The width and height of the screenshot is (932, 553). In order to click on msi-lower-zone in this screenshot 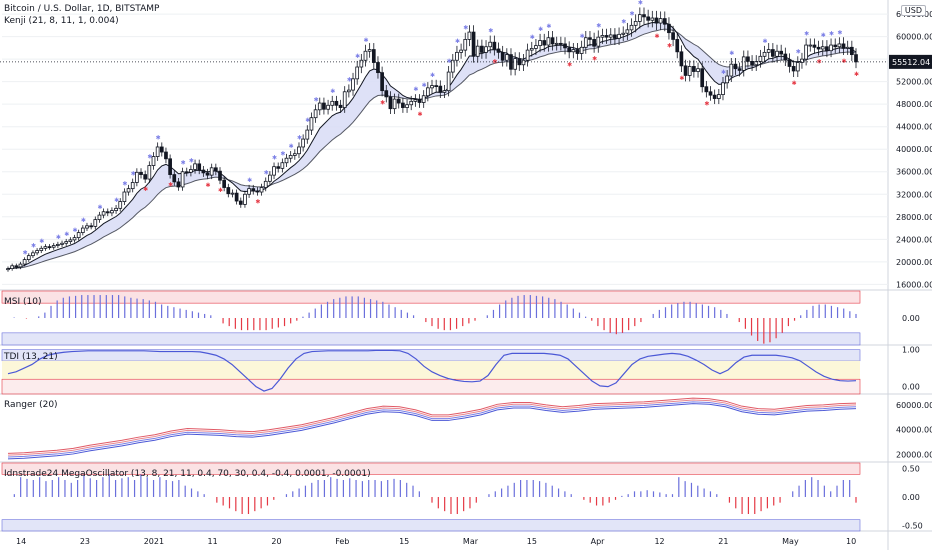, I will do `click(431, 339)`.